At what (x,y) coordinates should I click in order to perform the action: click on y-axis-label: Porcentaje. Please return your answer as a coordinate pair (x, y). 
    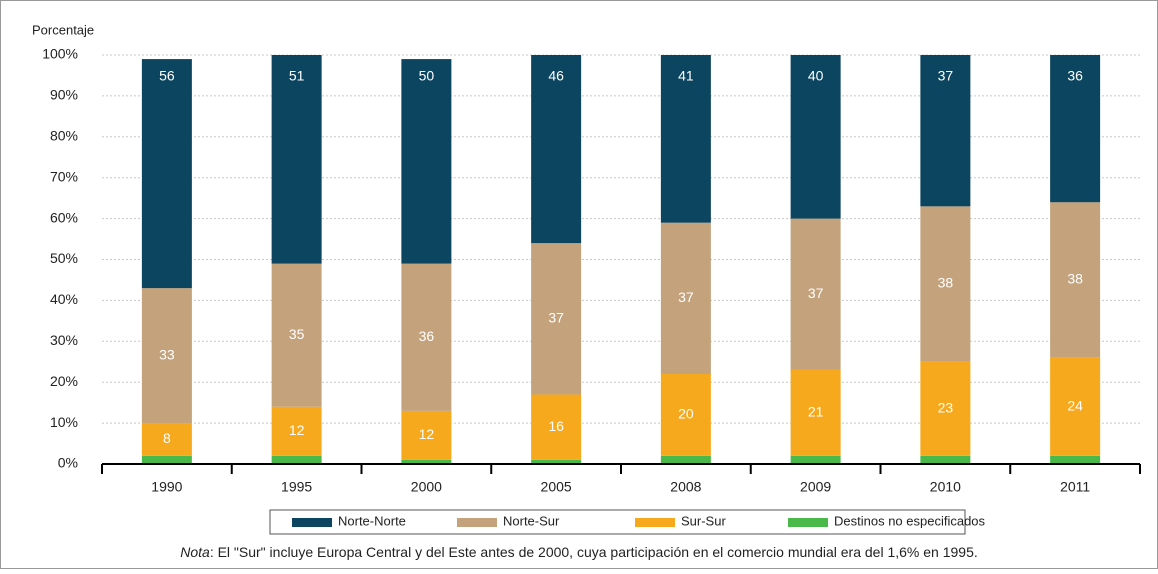
    Looking at the image, I should click on (63, 29).